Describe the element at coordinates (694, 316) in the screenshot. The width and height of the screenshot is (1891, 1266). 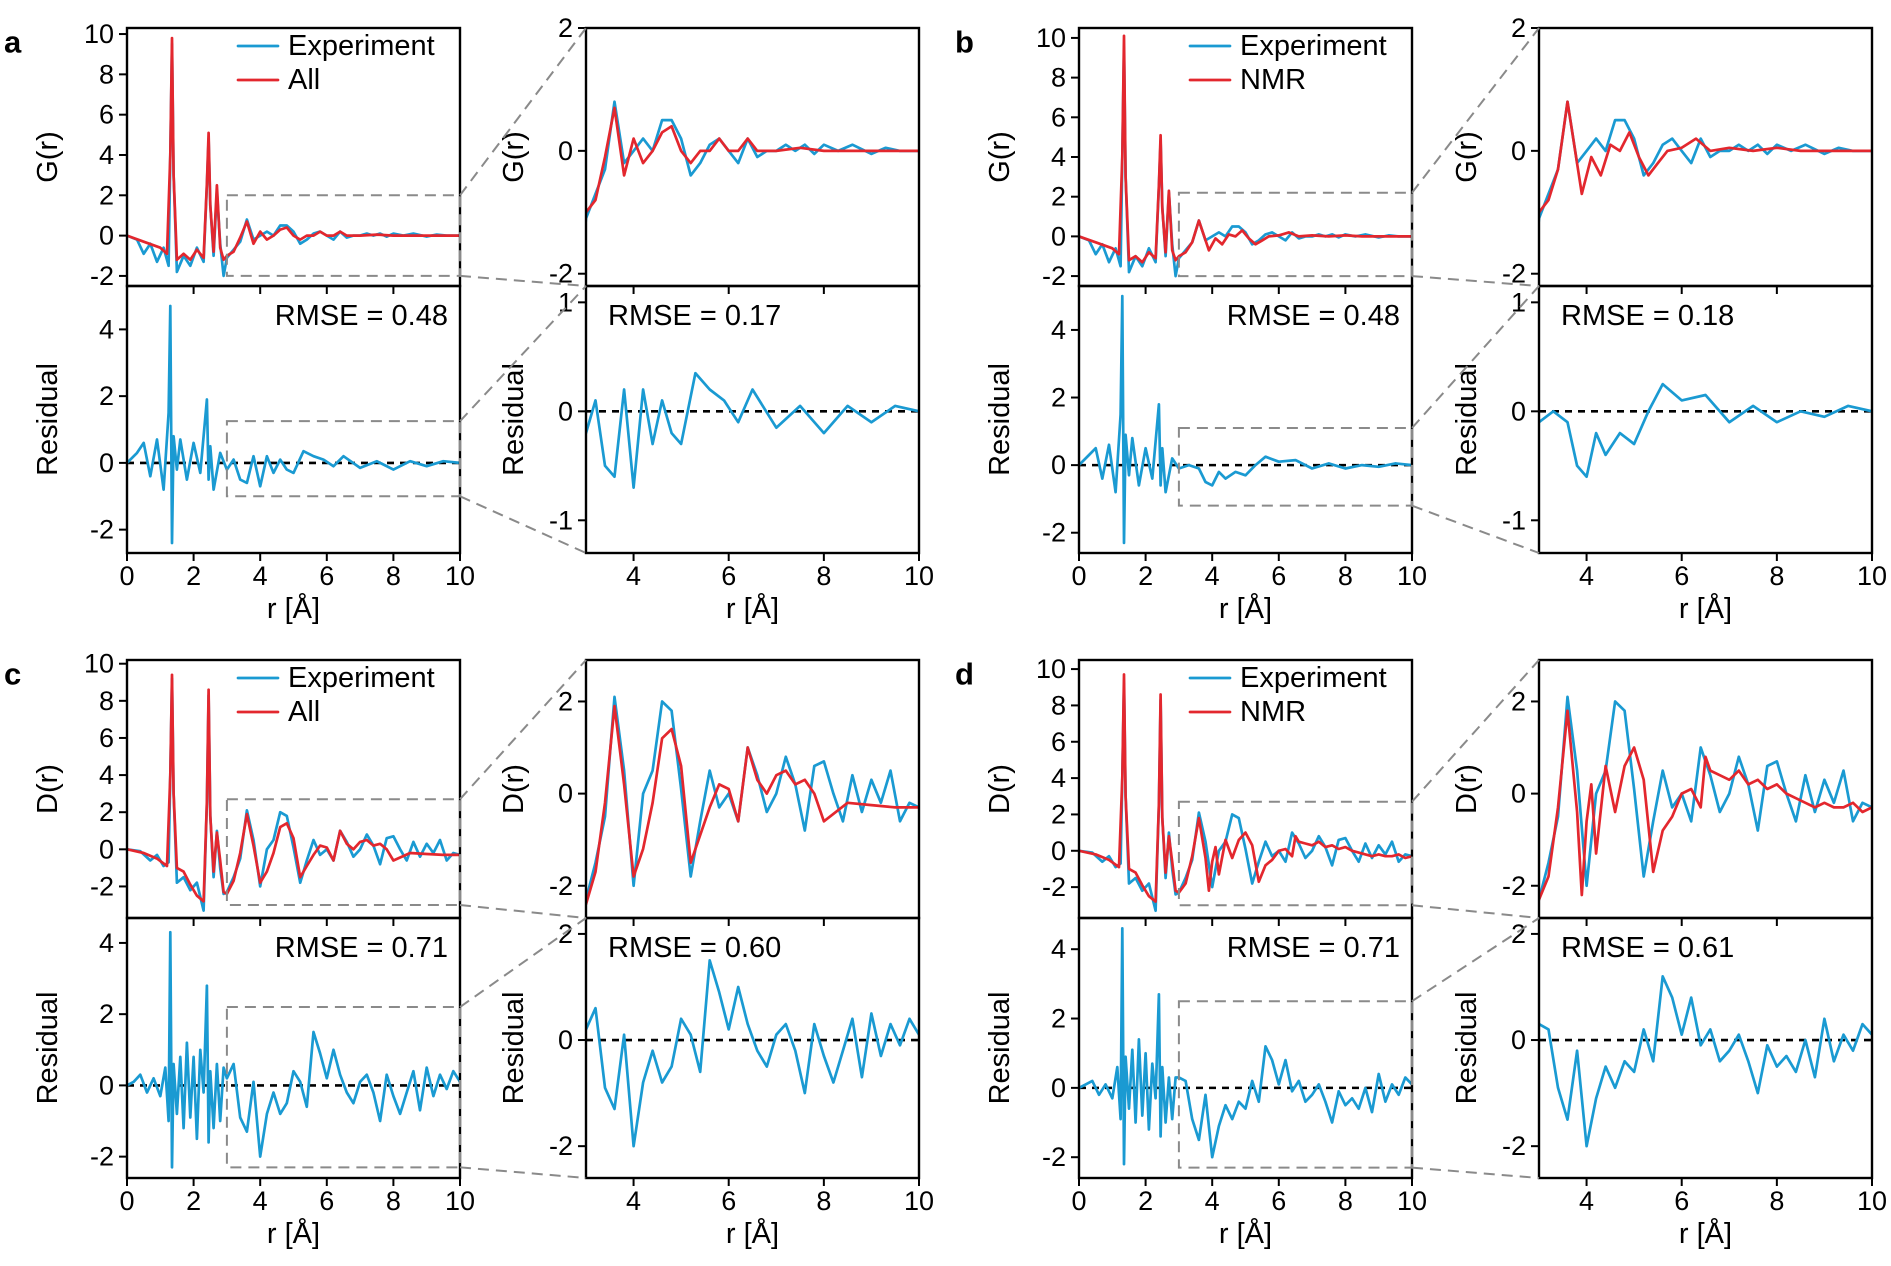
I see `rmse-label: RMSE = 0.17` at that location.